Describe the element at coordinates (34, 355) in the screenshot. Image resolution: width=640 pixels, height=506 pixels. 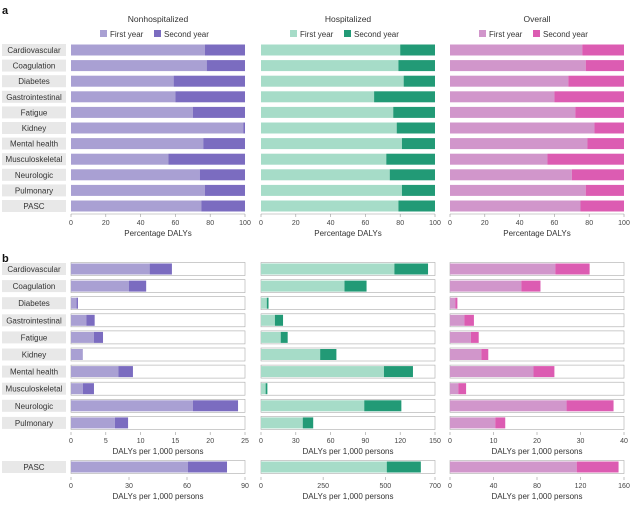
I see `category-label: Kidney` at that location.